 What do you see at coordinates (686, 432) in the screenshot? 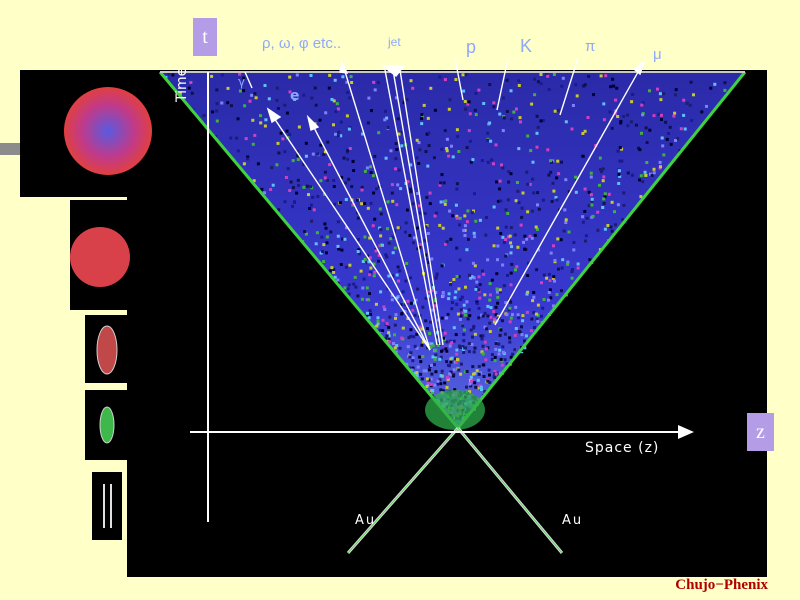
I see `space-axis-arrowhead` at bounding box center [686, 432].